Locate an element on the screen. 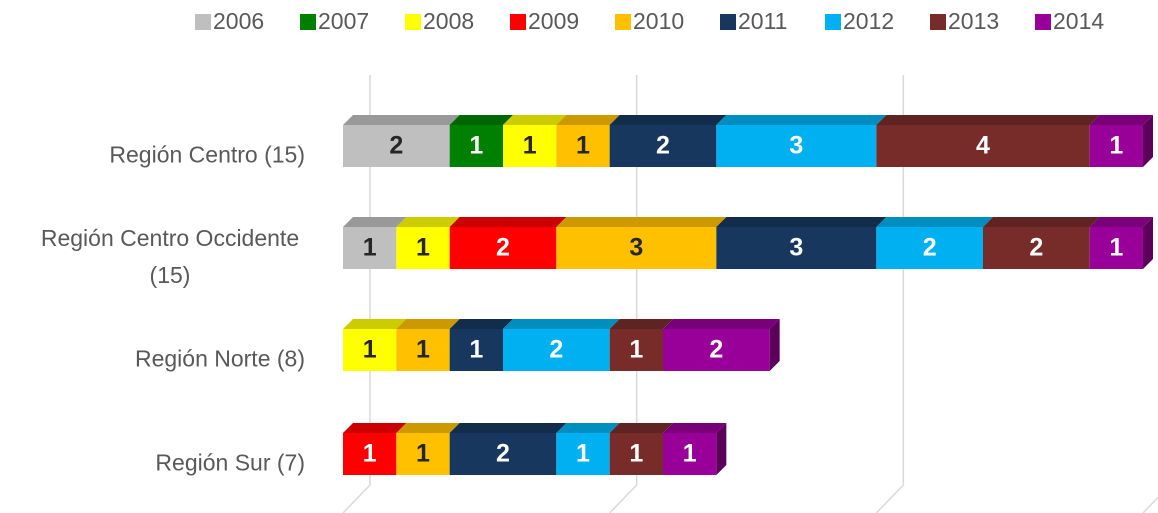 The image size is (1158, 513). legend-label: 2013 is located at coordinates (973, 21).